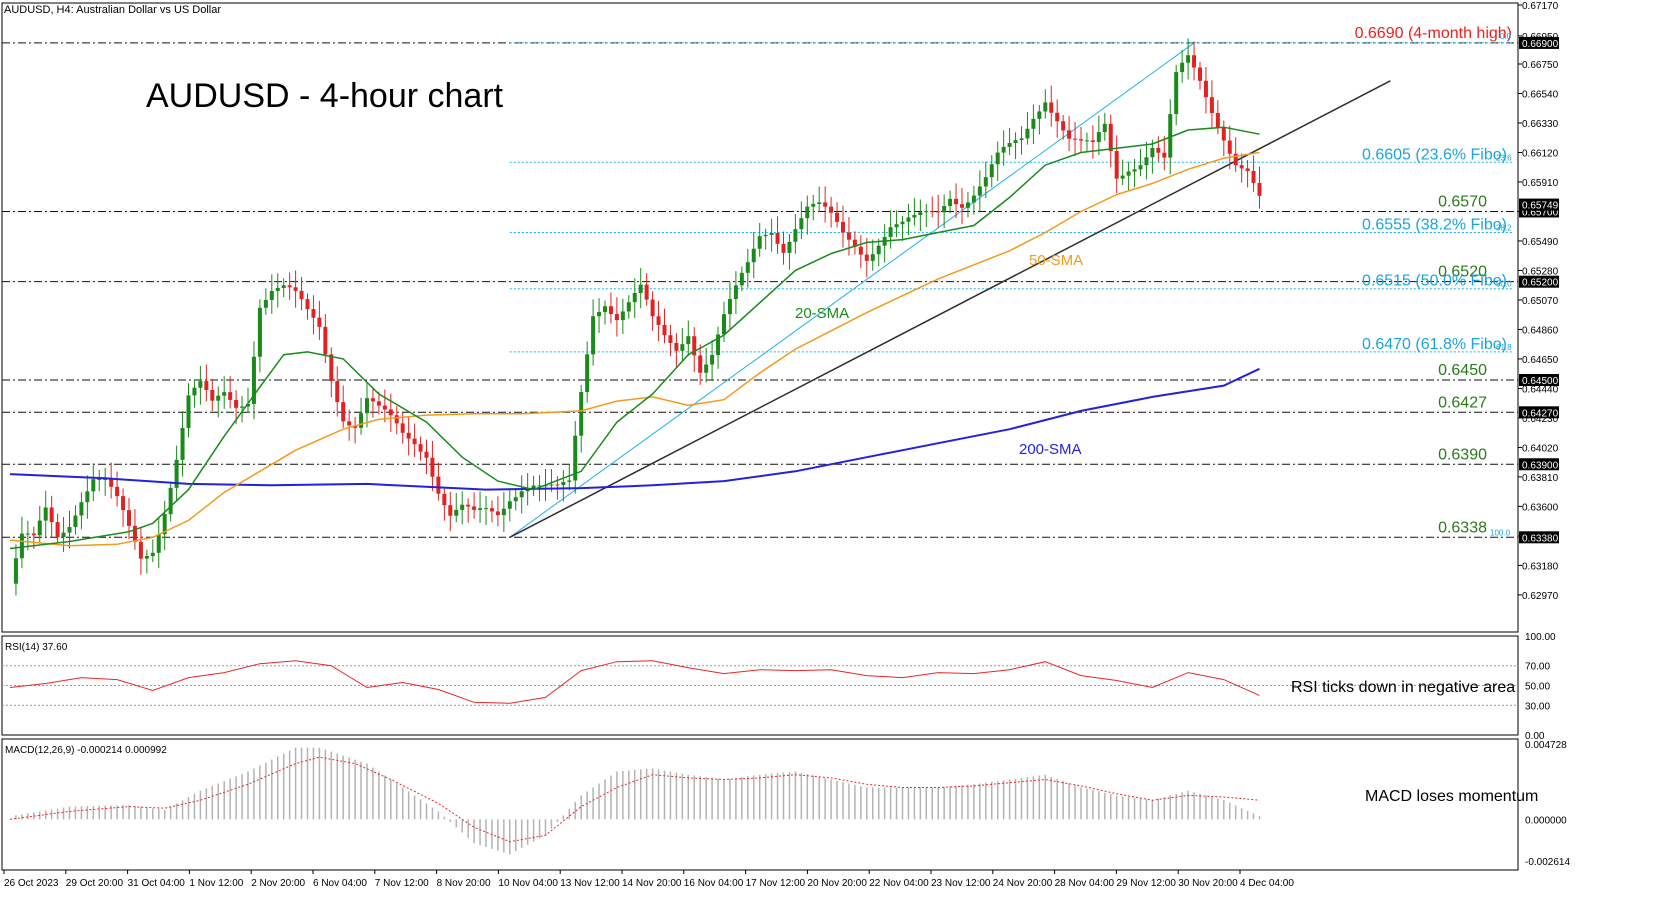 The height and width of the screenshot is (919, 1673). Describe the element at coordinates (1540, 389) in the screenshot. I see `price-axis-tick-label: 0.64440` at that location.